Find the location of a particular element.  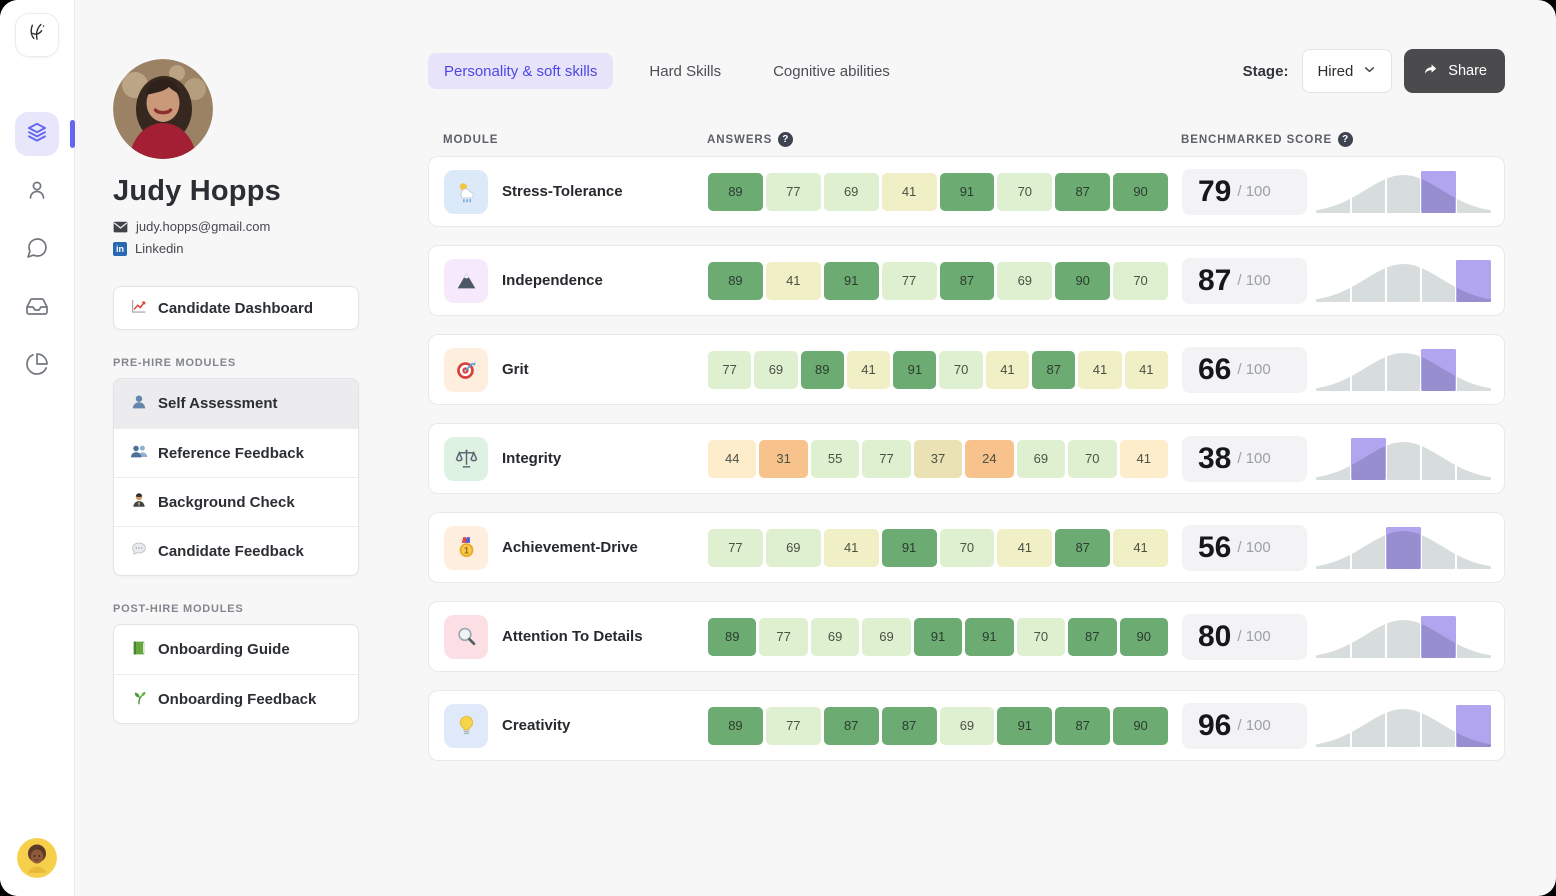

module-label: Achievement-Drive is located at coordinates (570, 547).